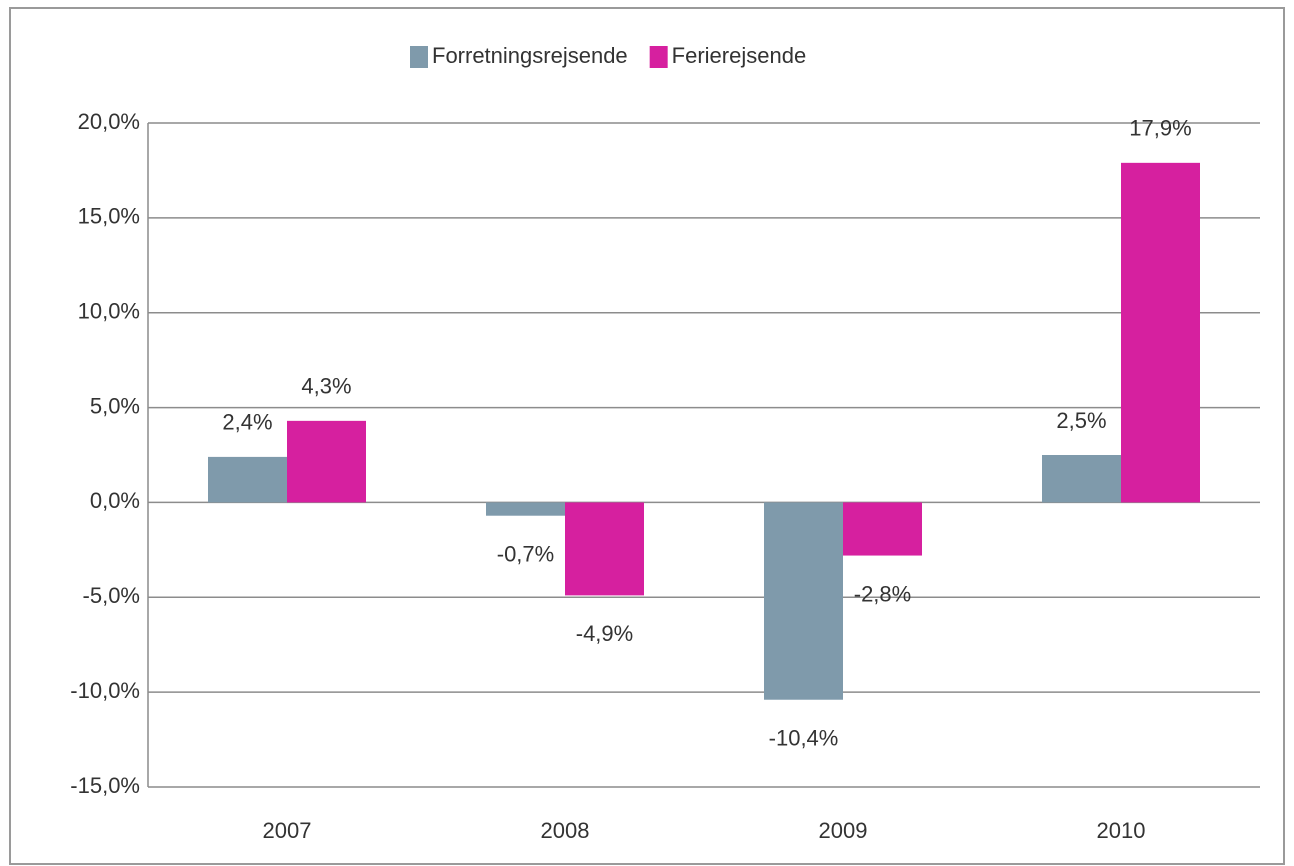 The width and height of the screenshot is (1294, 866). I want to click on y-tick-label: 5,0%, so click(115, 405).